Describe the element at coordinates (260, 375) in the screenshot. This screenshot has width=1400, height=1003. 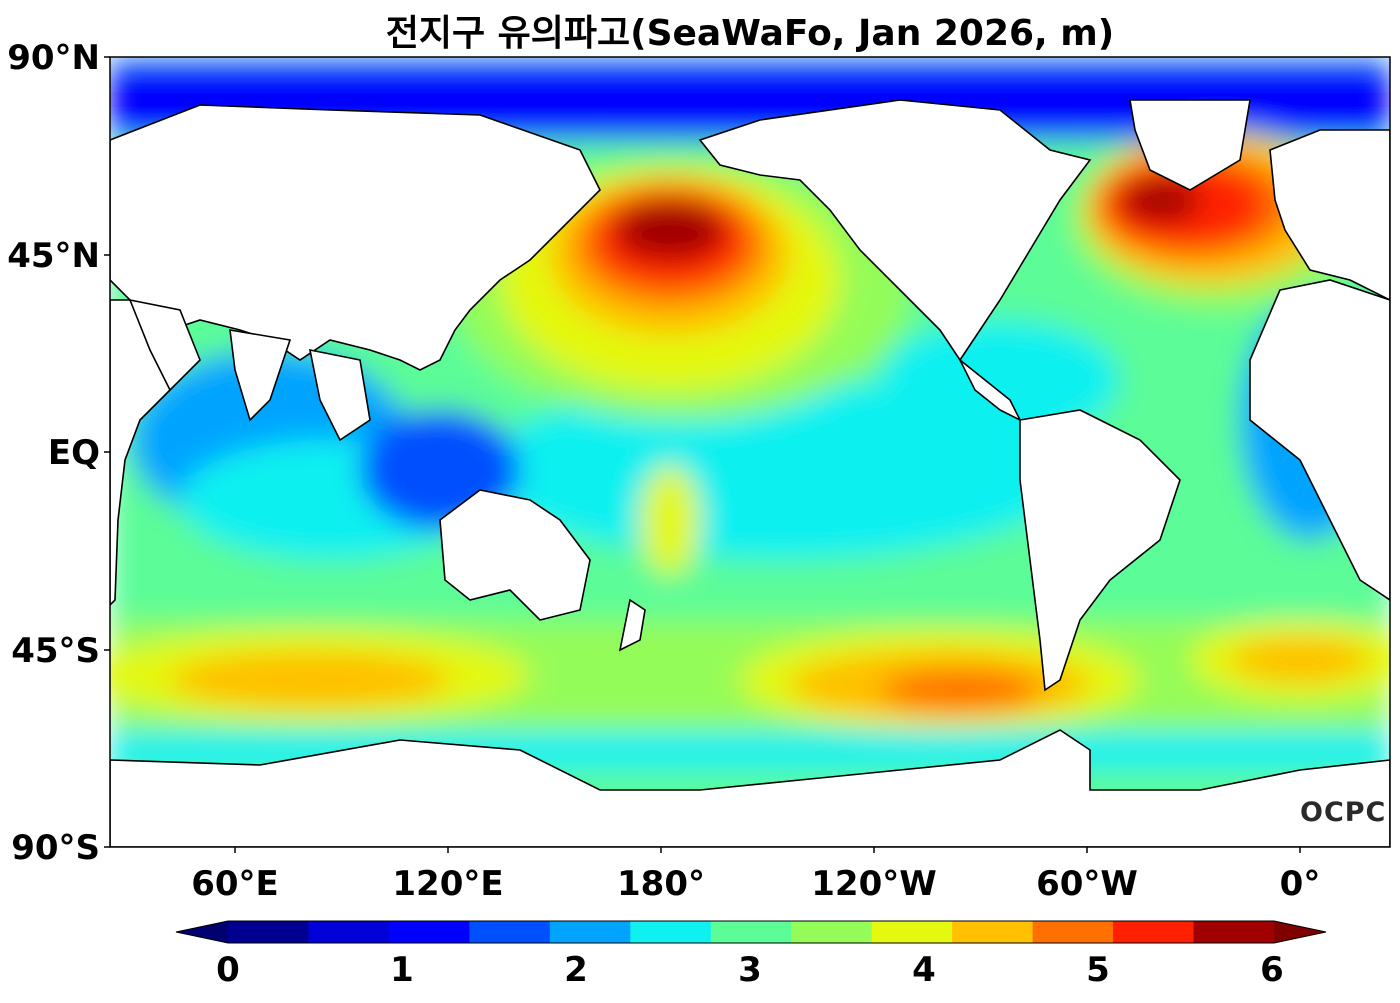
I see `india` at that location.